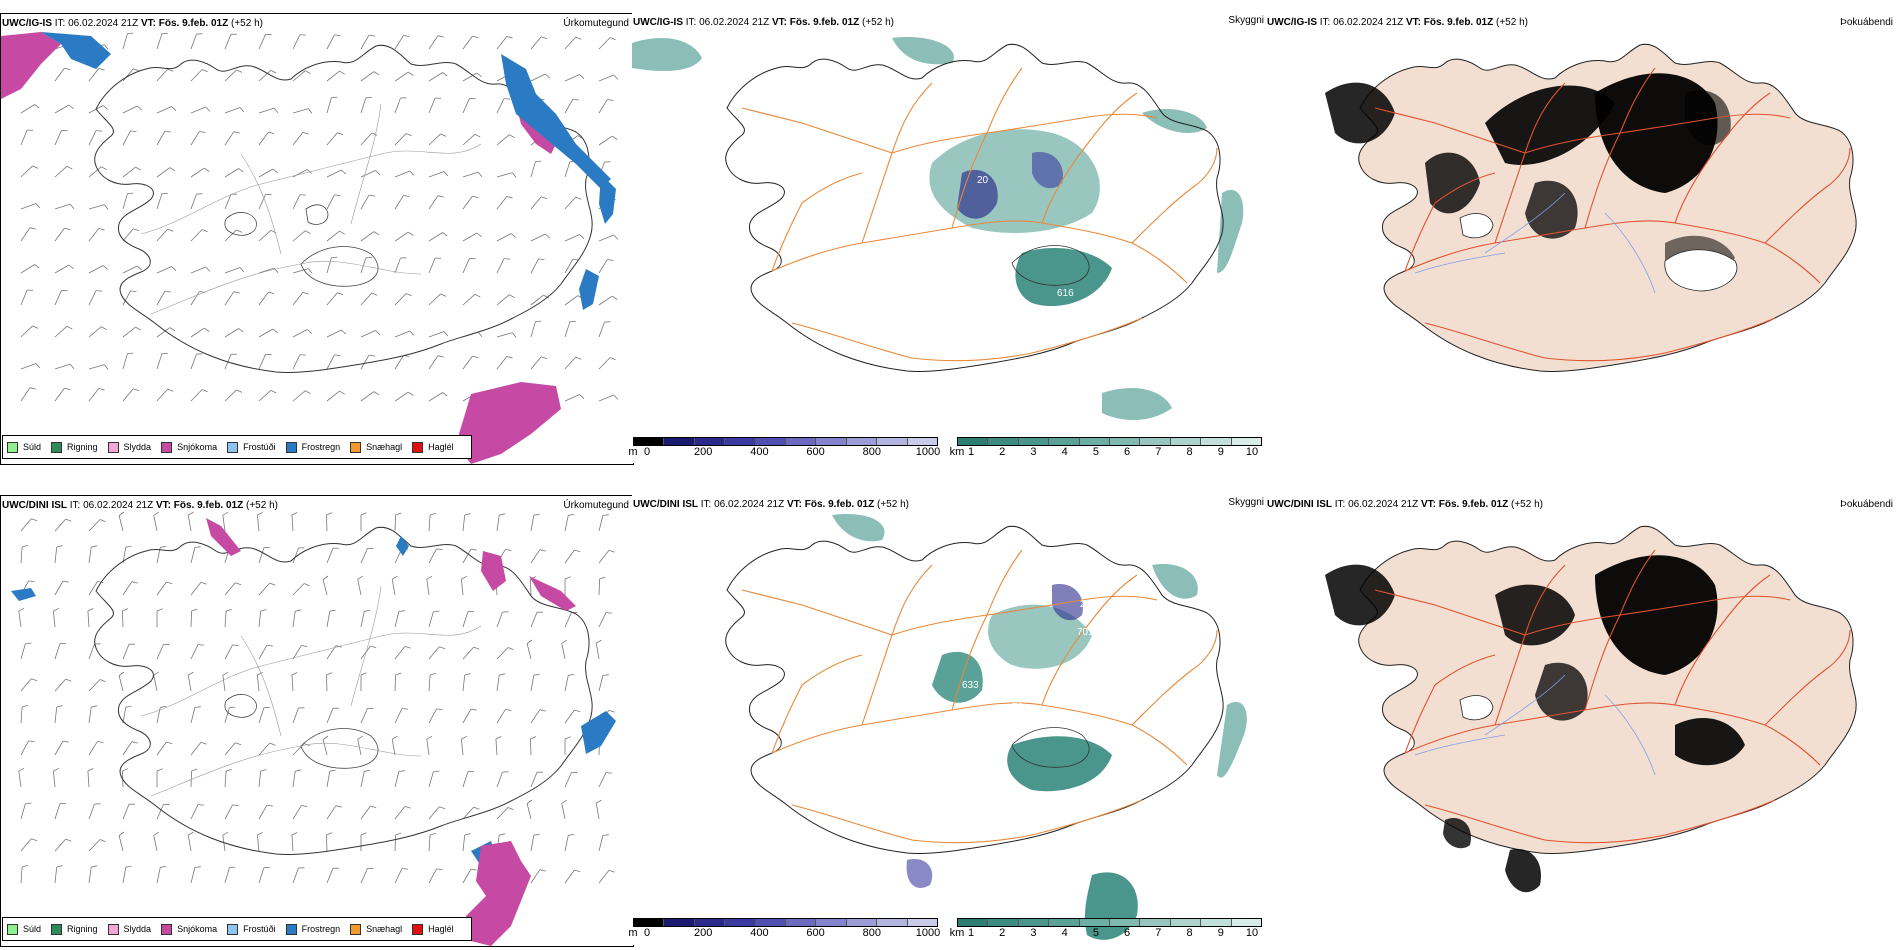 The image size is (1900, 950). What do you see at coordinates (189, 929) in the screenshot?
I see `legend-item: Snjókoma` at bounding box center [189, 929].